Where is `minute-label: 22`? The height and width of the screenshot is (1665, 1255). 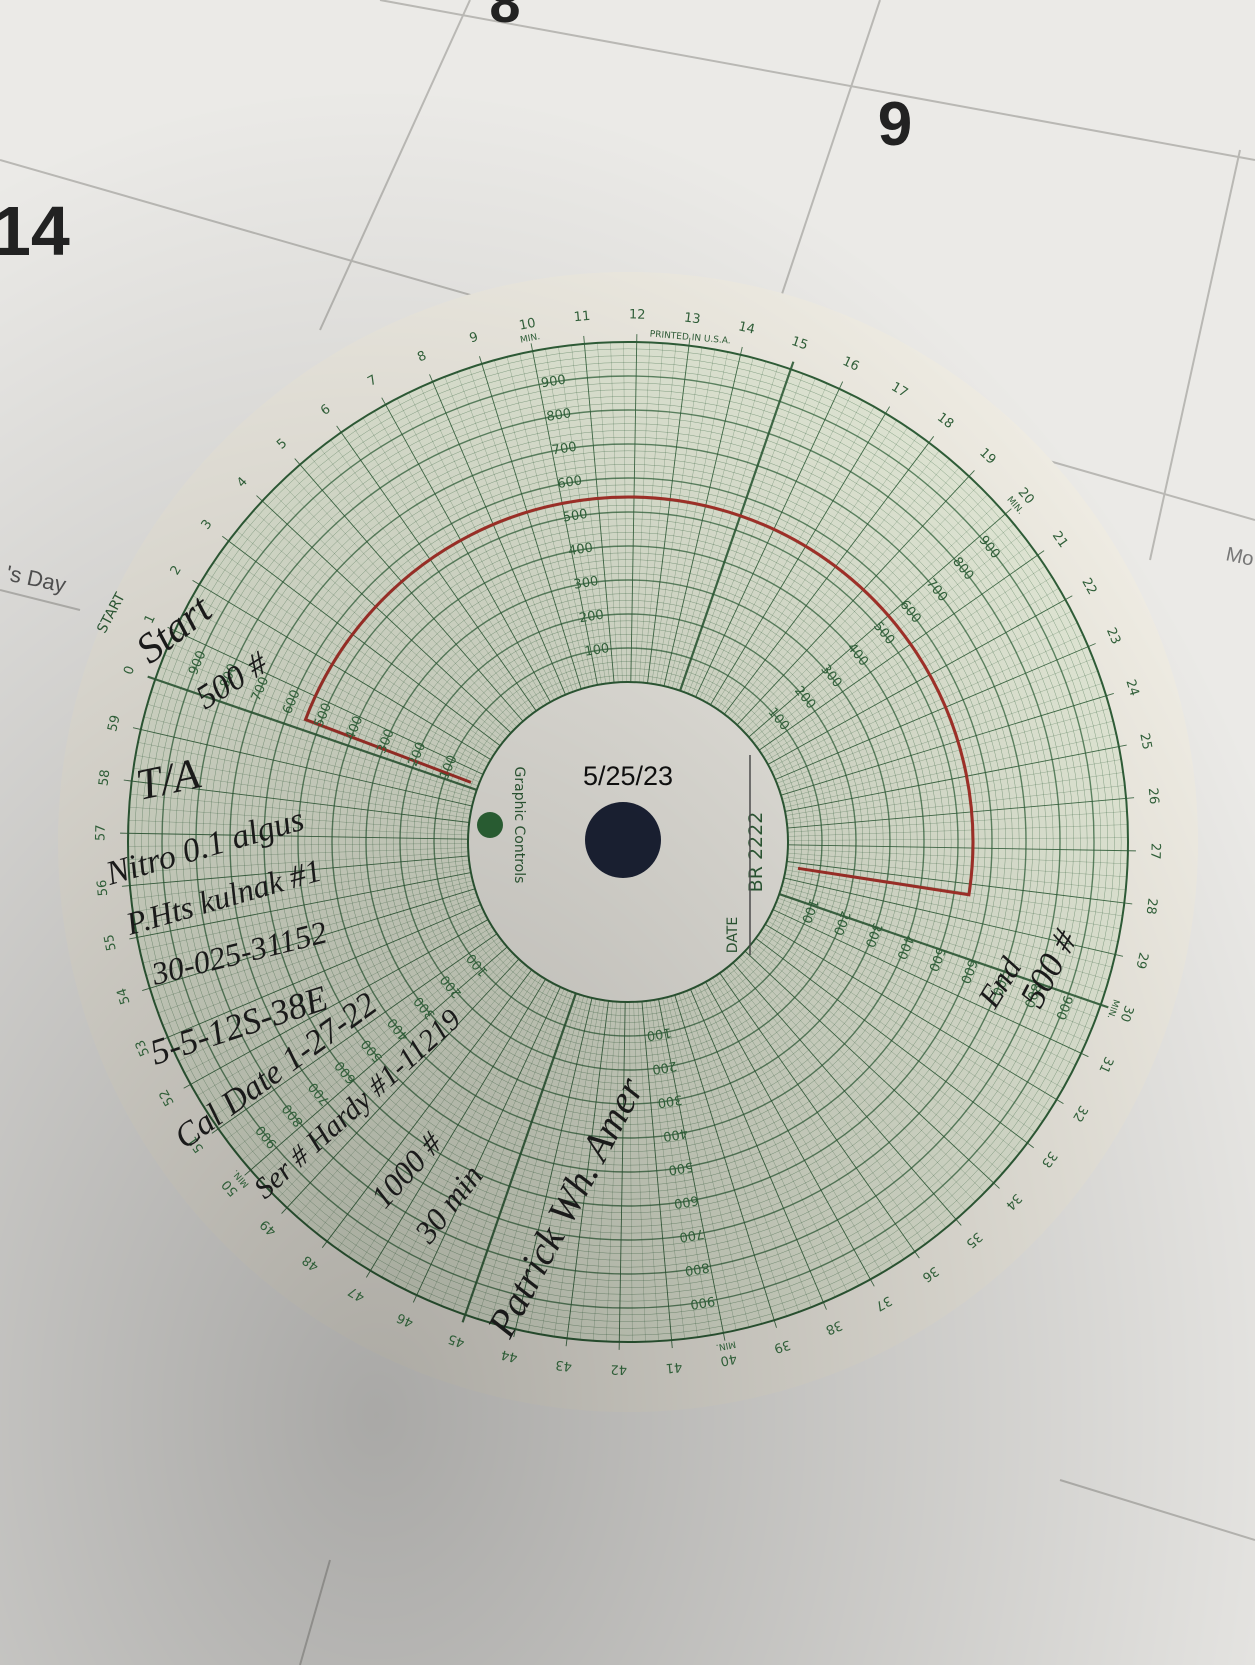 minute-label: 22 is located at coordinates (1088, 587).